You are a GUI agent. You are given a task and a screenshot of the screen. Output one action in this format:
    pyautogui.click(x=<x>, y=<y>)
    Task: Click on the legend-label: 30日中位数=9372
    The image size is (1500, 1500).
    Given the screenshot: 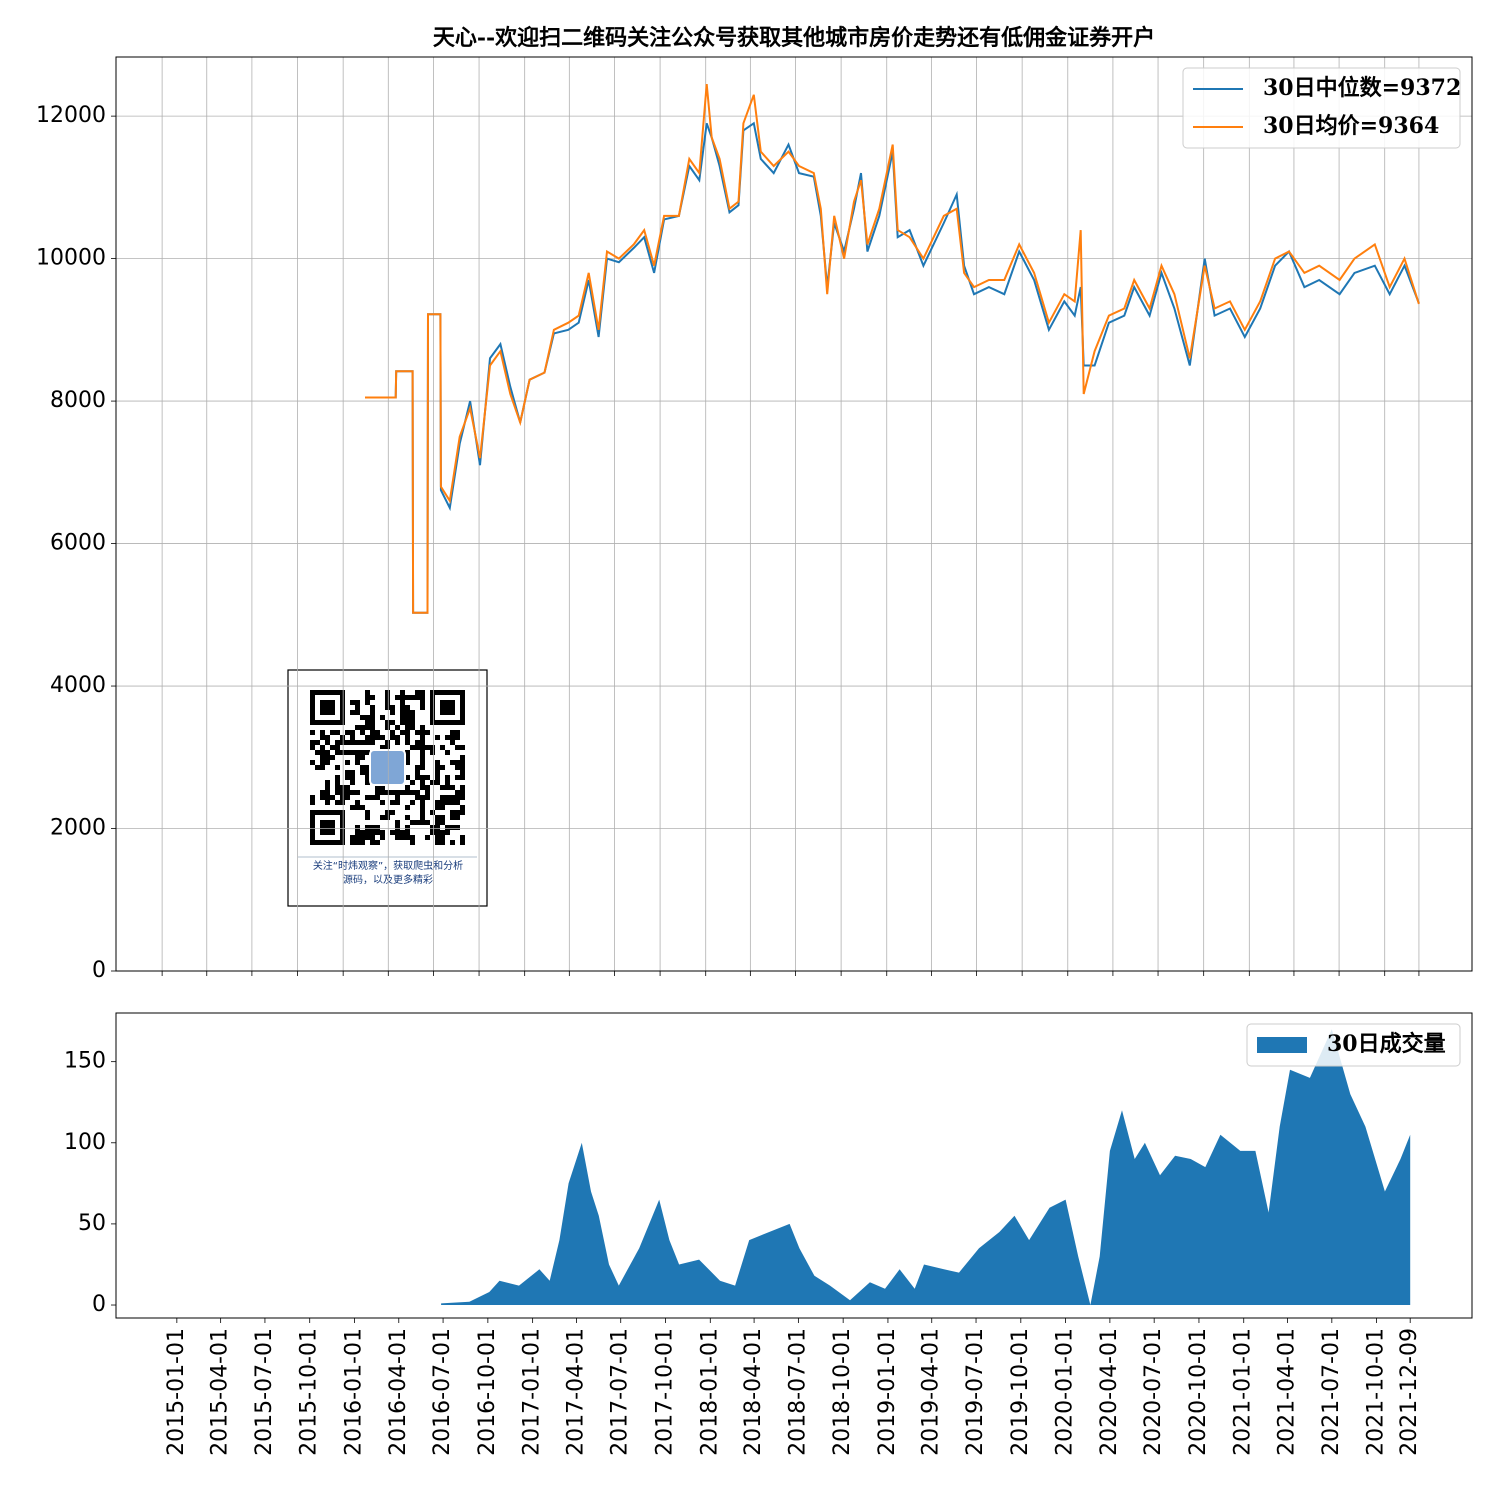 What is the action you would take?
    pyautogui.click(x=1362, y=88)
    